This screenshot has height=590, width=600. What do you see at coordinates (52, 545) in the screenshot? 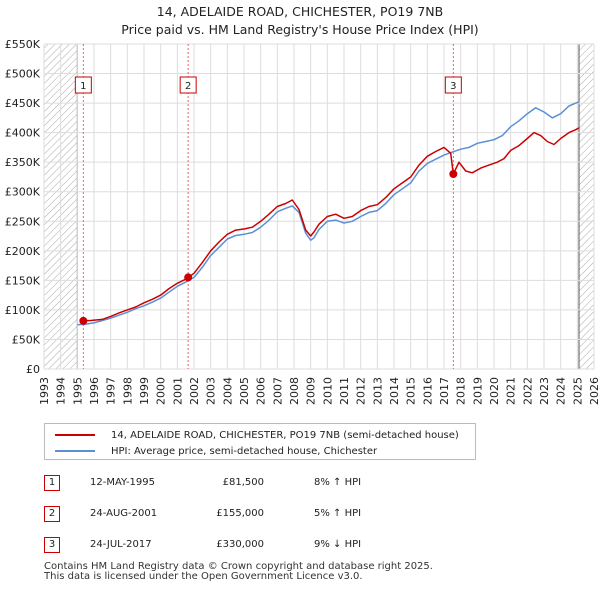
I see `transaction-number: 3` at bounding box center [52, 545].